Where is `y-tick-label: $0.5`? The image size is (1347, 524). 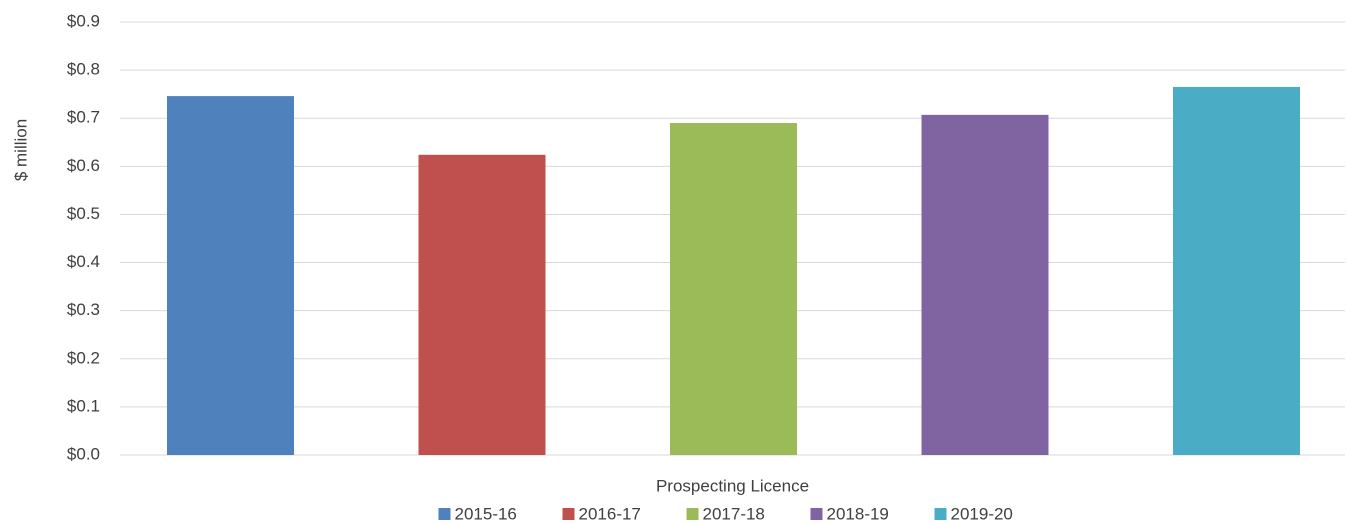
y-tick-label: $0.5 is located at coordinates (83, 213).